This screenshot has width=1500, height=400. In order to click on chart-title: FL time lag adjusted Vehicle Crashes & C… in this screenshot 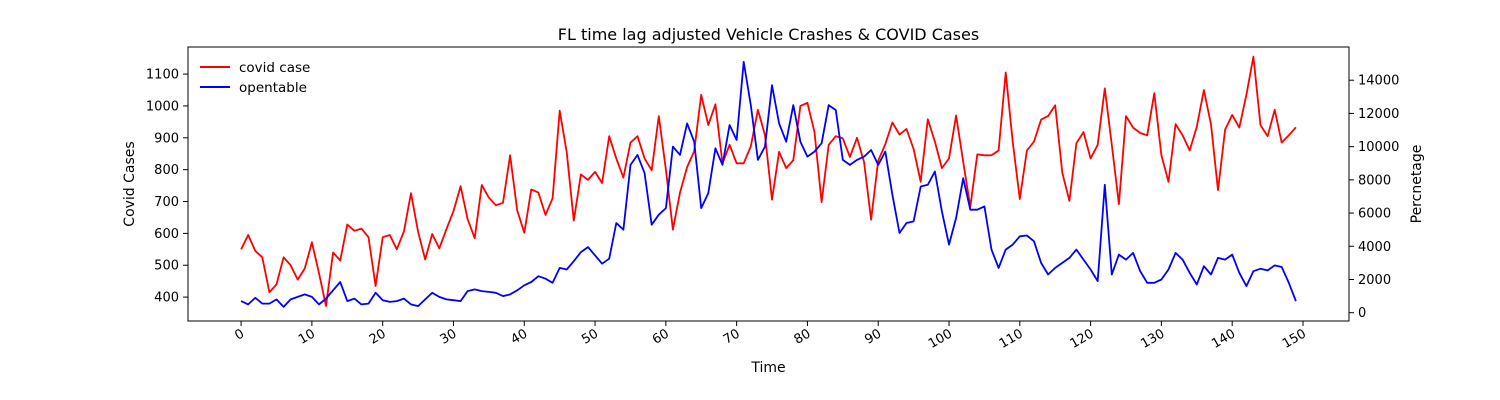, I will do `click(768, 34)`.